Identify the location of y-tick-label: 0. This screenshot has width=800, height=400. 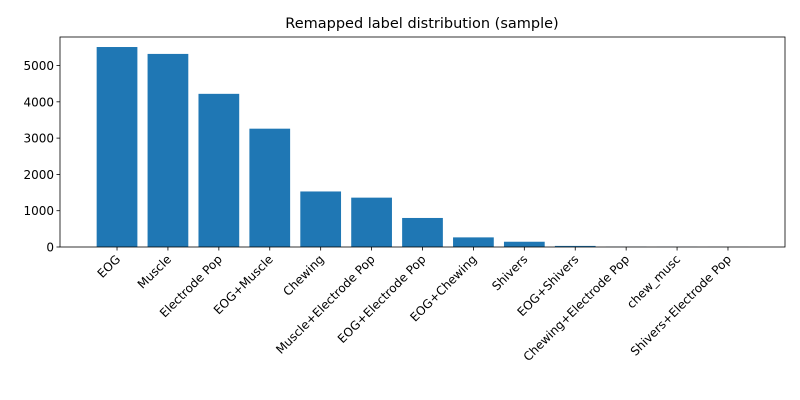
(50, 248).